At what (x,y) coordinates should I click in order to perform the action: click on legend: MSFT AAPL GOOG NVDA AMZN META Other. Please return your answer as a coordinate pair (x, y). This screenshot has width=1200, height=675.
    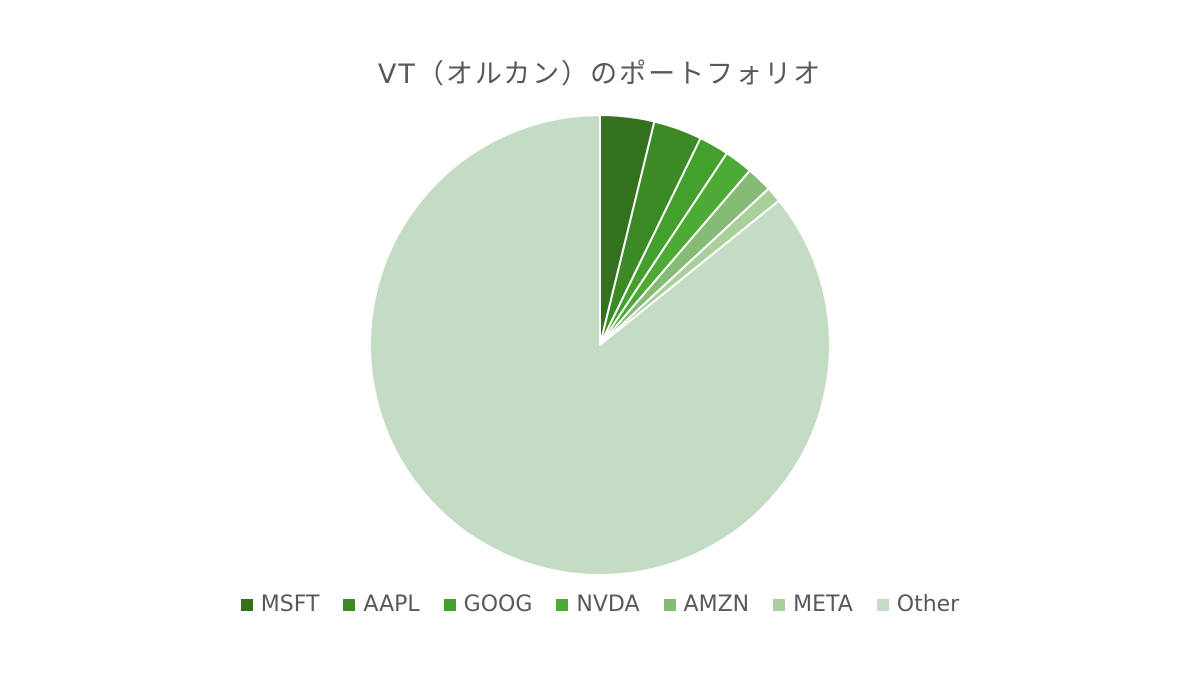
    Looking at the image, I should click on (600, 604).